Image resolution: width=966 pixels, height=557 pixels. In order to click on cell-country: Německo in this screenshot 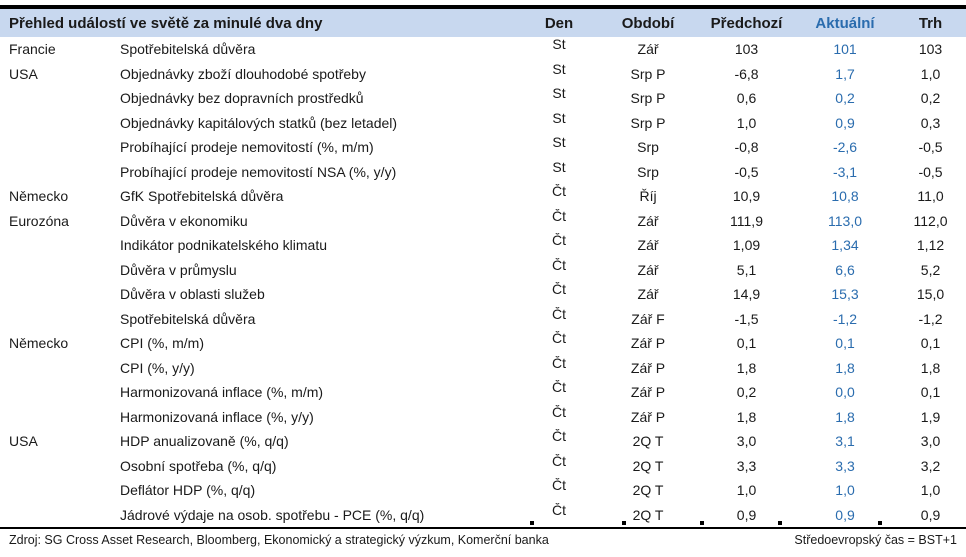, I will do `click(56, 196)`.